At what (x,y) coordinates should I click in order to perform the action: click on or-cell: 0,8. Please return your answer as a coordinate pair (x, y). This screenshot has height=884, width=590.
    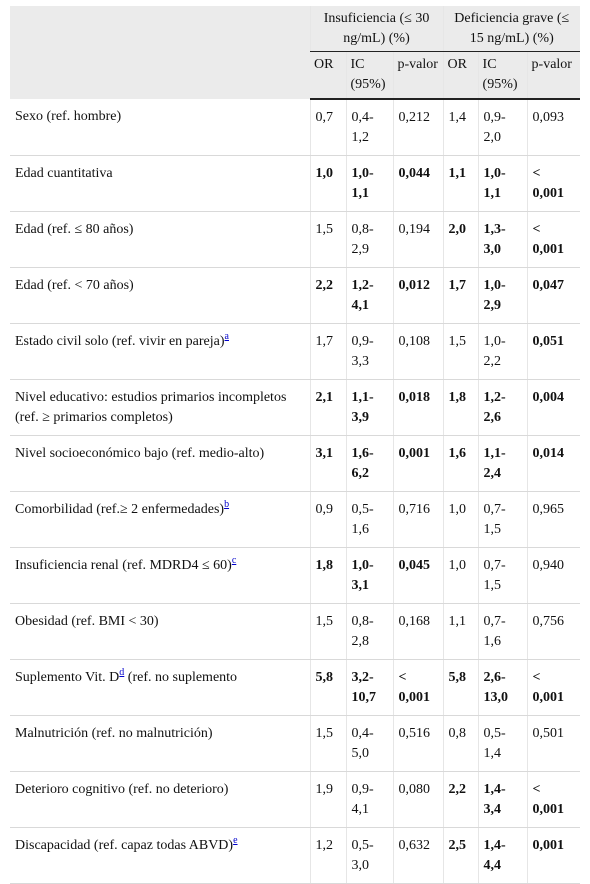
    Looking at the image, I should click on (460, 743).